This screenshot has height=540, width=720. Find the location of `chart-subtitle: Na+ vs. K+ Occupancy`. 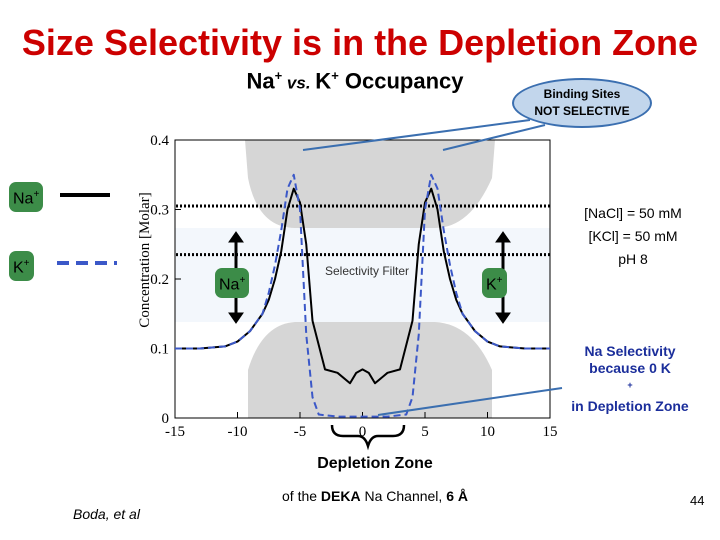

chart-subtitle: Na+ vs. K+ Occupancy is located at coordinates (355, 81).